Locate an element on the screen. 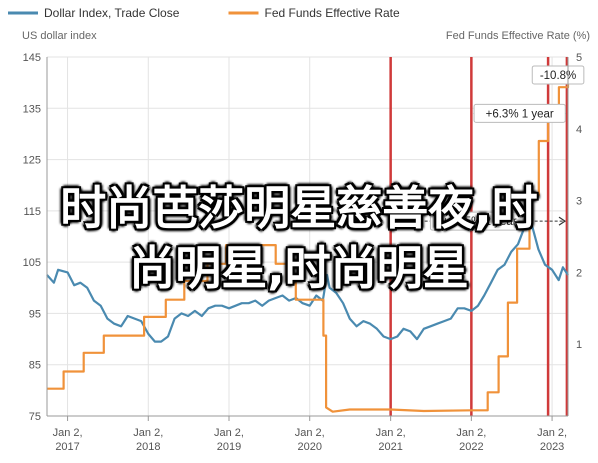 This screenshot has height=463, width=598. annotation-label: -10.8% is located at coordinates (558, 76).